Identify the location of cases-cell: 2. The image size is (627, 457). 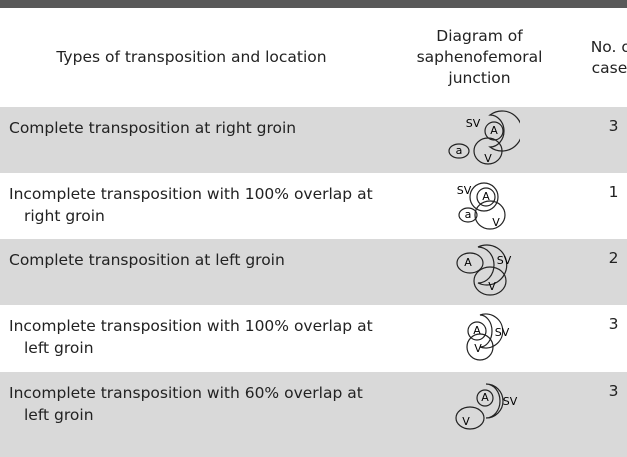
(613, 258).